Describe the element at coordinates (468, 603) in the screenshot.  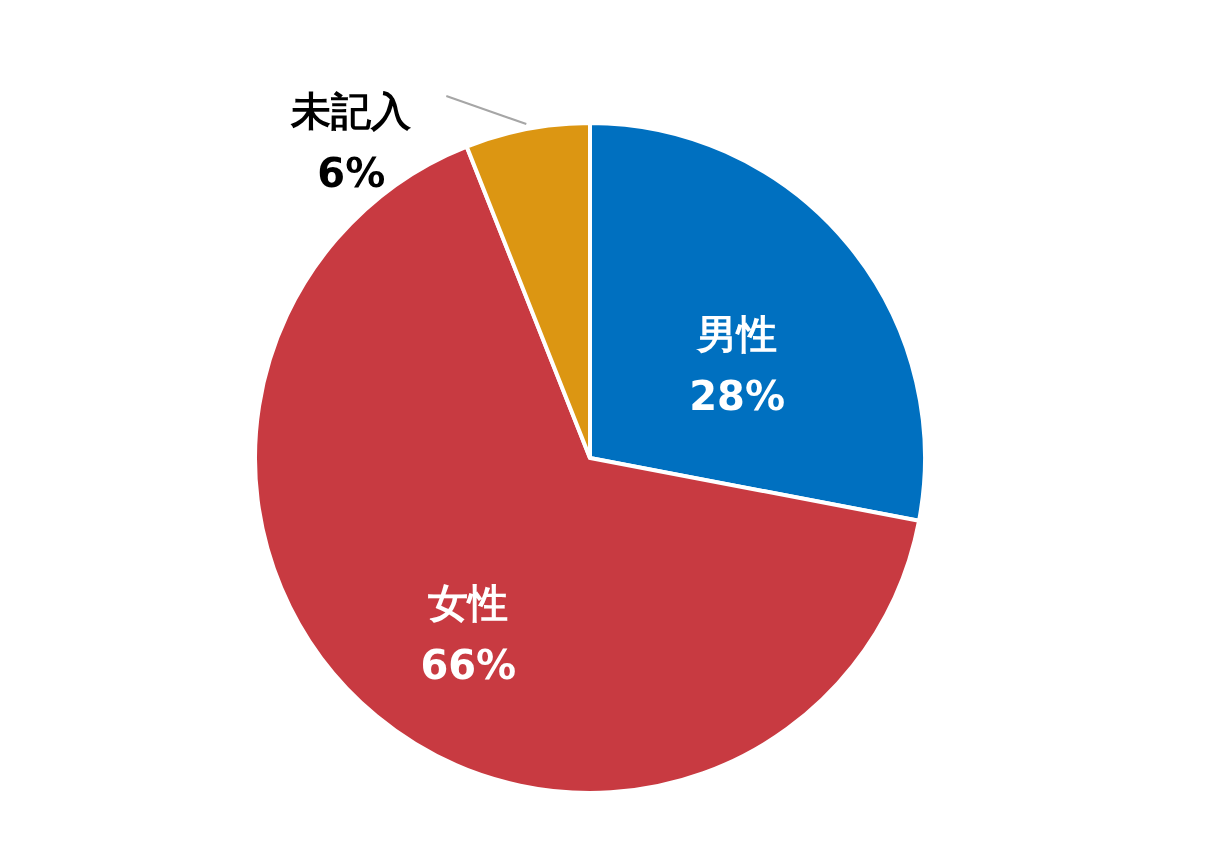
I see `slice-label: 女性` at that location.